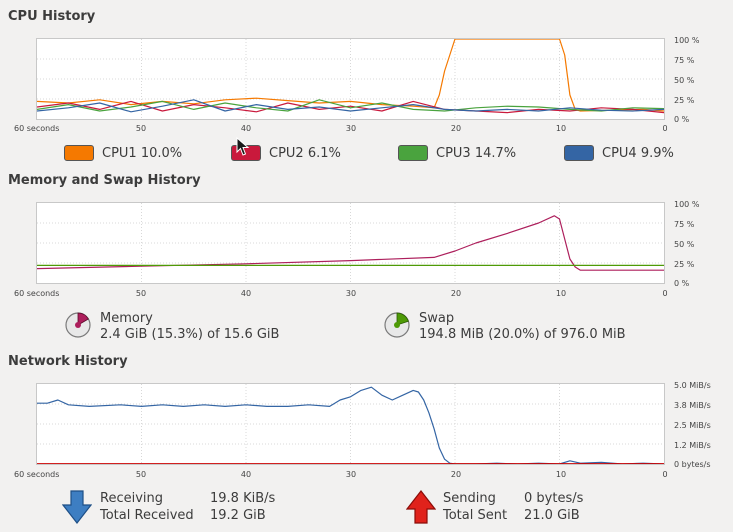 The height and width of the screenshot is (532, 733). I want to click on swap-legend: Swap 194.8 MiB (20.0%) of 976.0 MiB, so click(504, 327).